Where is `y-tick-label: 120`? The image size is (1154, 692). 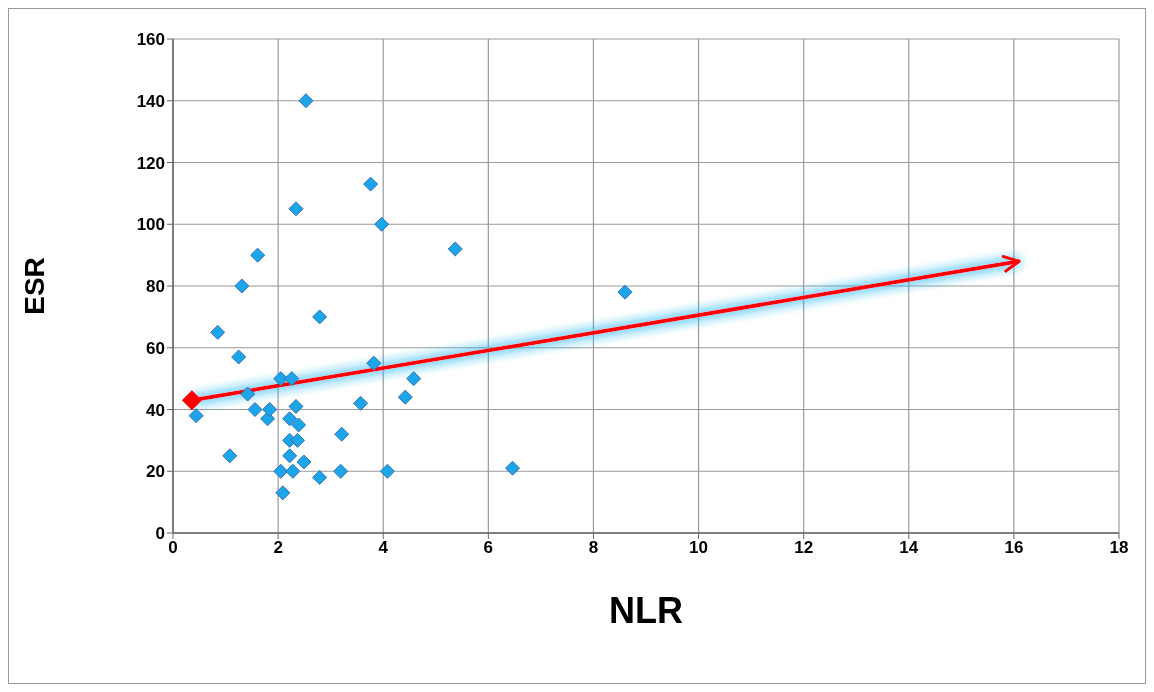 y-tick-label: 120 is located at coordinates (150, 163).